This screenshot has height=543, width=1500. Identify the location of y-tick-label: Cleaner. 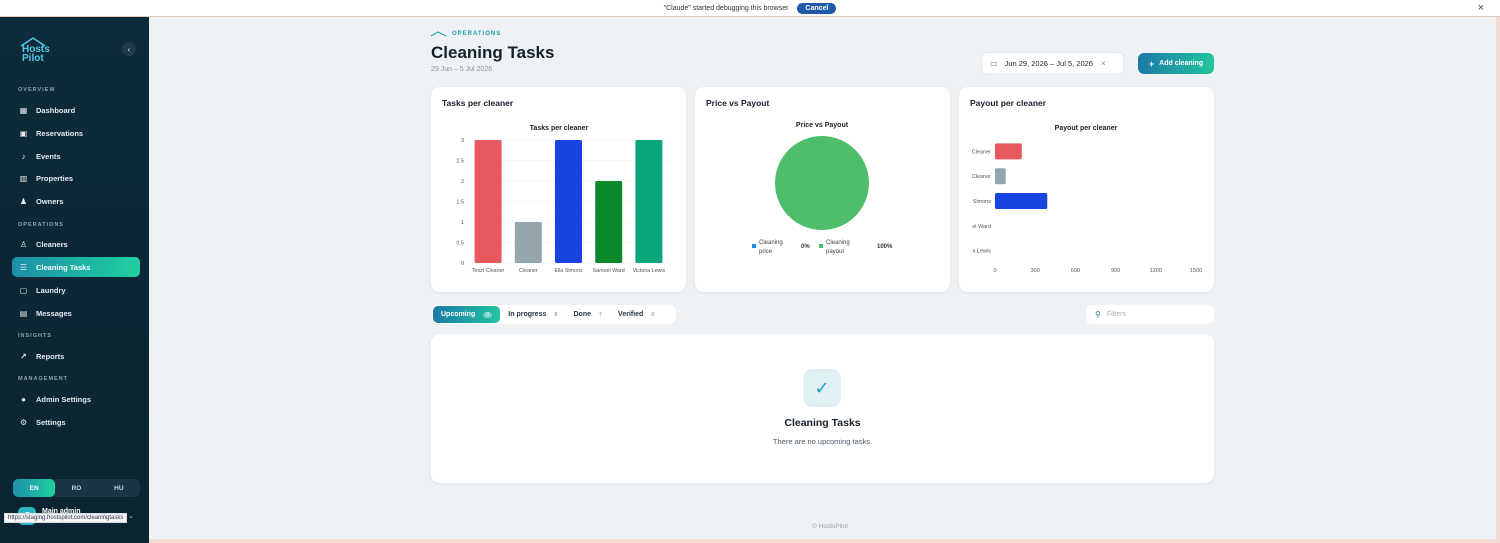
(981, 152).